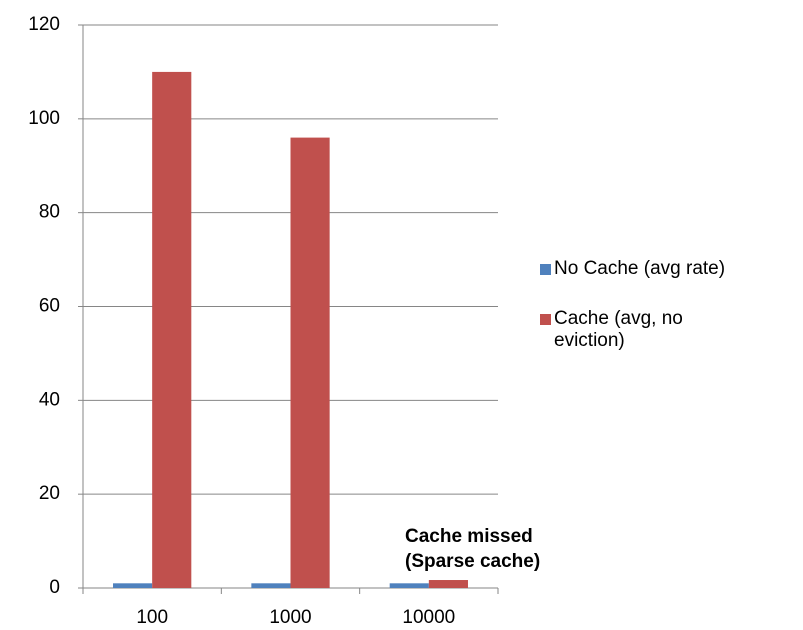 The image size is (803, 630). Describe the element at coordinates (49, 306) in the screenshot. I see `y-tick-label: 60` at that location.